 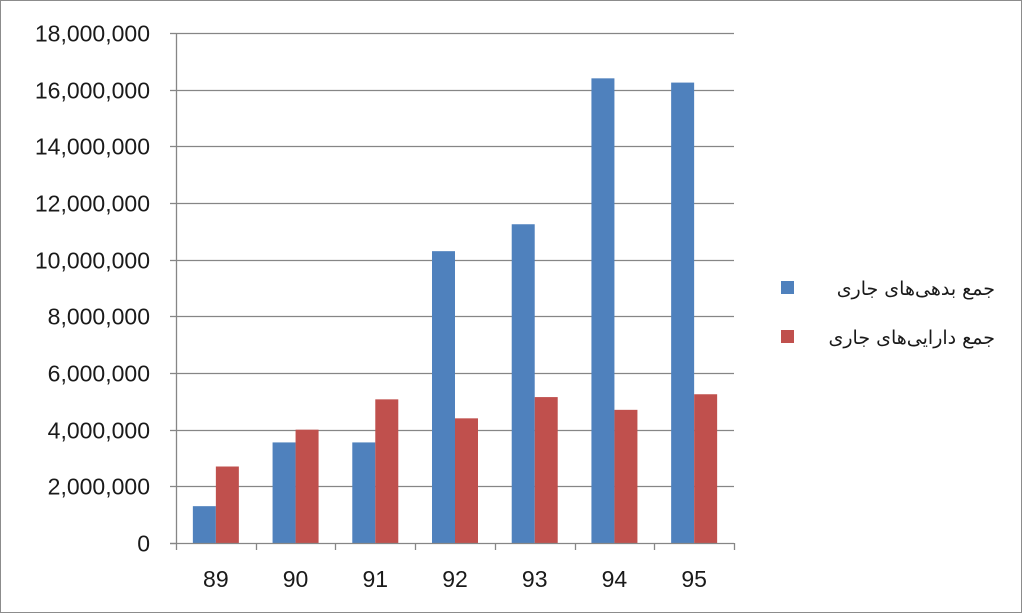 I want to click on y-tick-label: 10,000,000, so click(x=92, y=261).